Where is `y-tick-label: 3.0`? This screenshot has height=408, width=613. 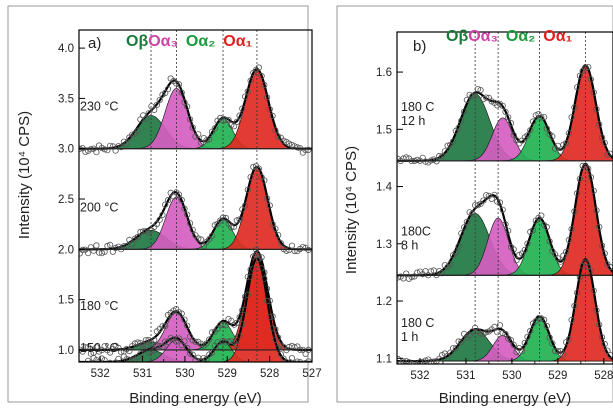
y-tick-label: 3.0 is located at coordinates (66, 150).